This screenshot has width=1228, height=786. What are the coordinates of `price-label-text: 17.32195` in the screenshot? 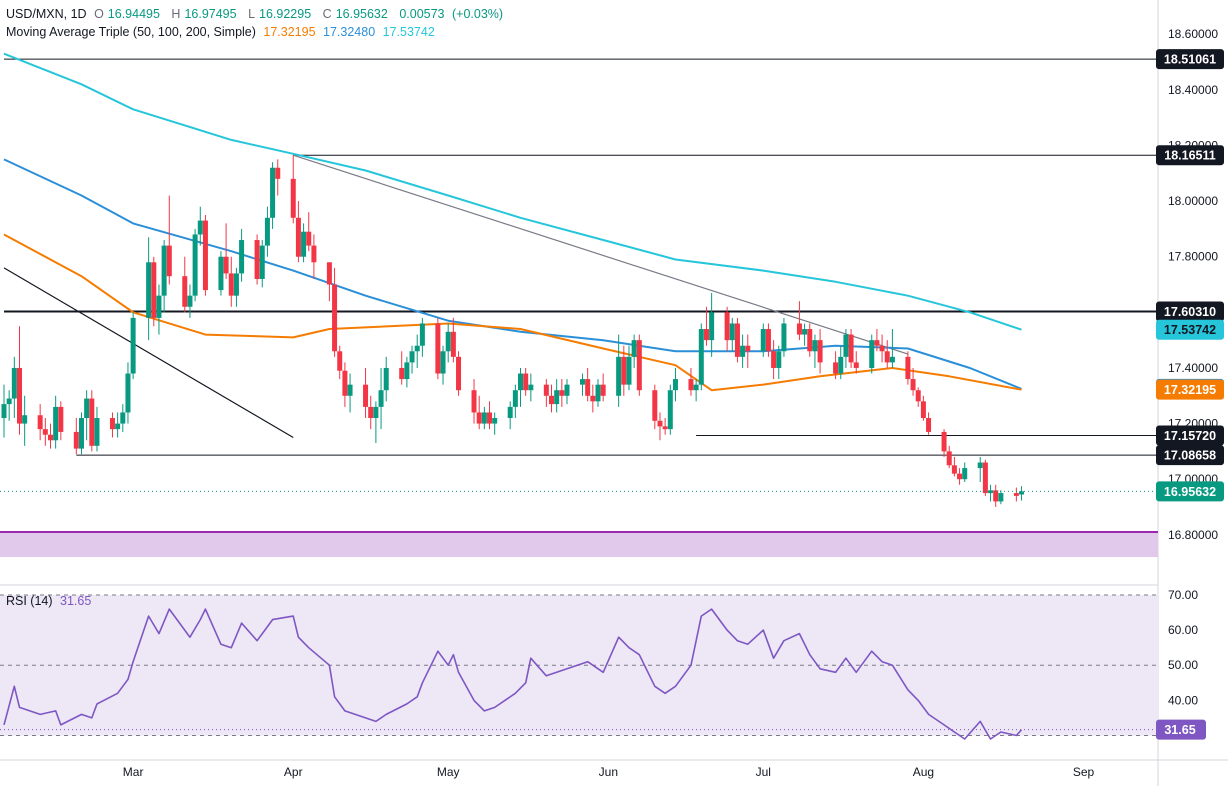 It's located at (1190, 390).